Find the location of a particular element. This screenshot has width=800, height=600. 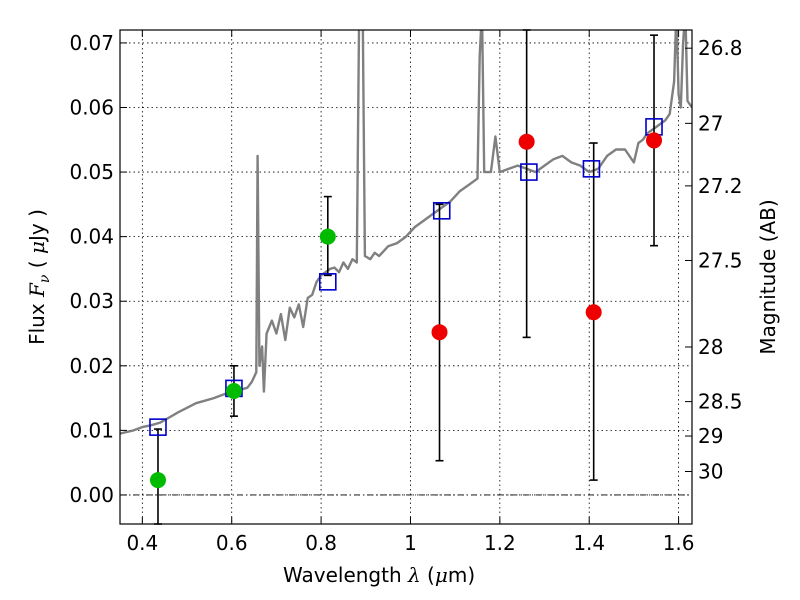

x-tick-label: 1.4 is located at coordinates (589, 543).